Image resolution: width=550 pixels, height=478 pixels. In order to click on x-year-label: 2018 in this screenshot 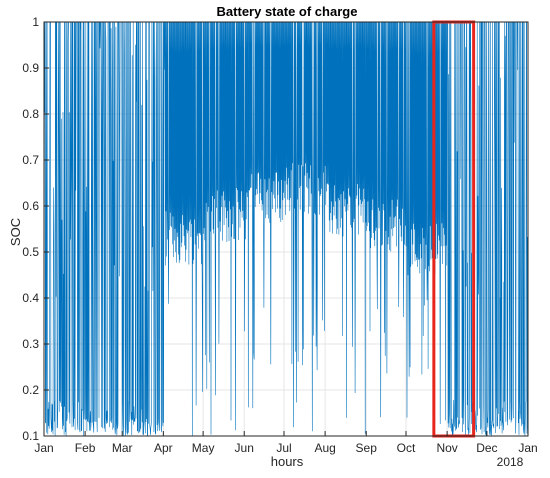, I will do `click(510, 462)`.